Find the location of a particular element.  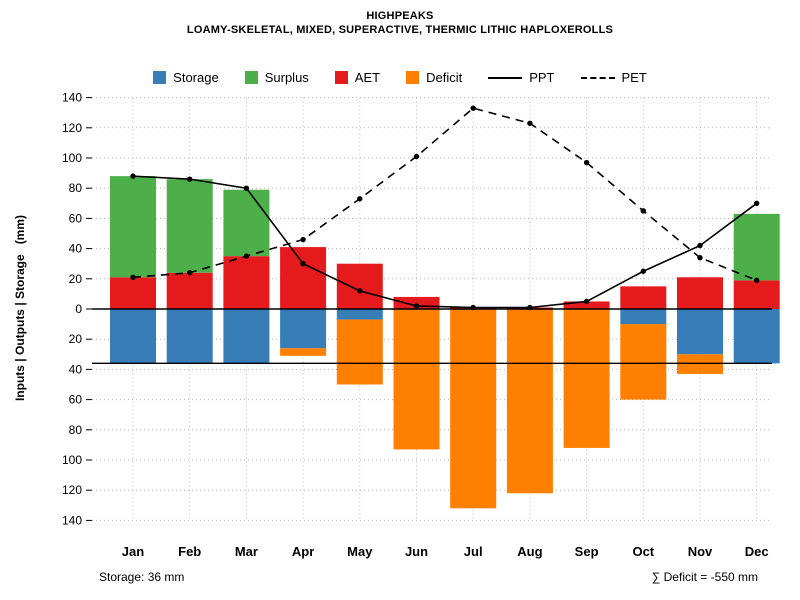

x-axis: Jan Feb Mar Apr May Jun Jul Aug Sep Oct Nov Dec is located at coordinates (445, 551).